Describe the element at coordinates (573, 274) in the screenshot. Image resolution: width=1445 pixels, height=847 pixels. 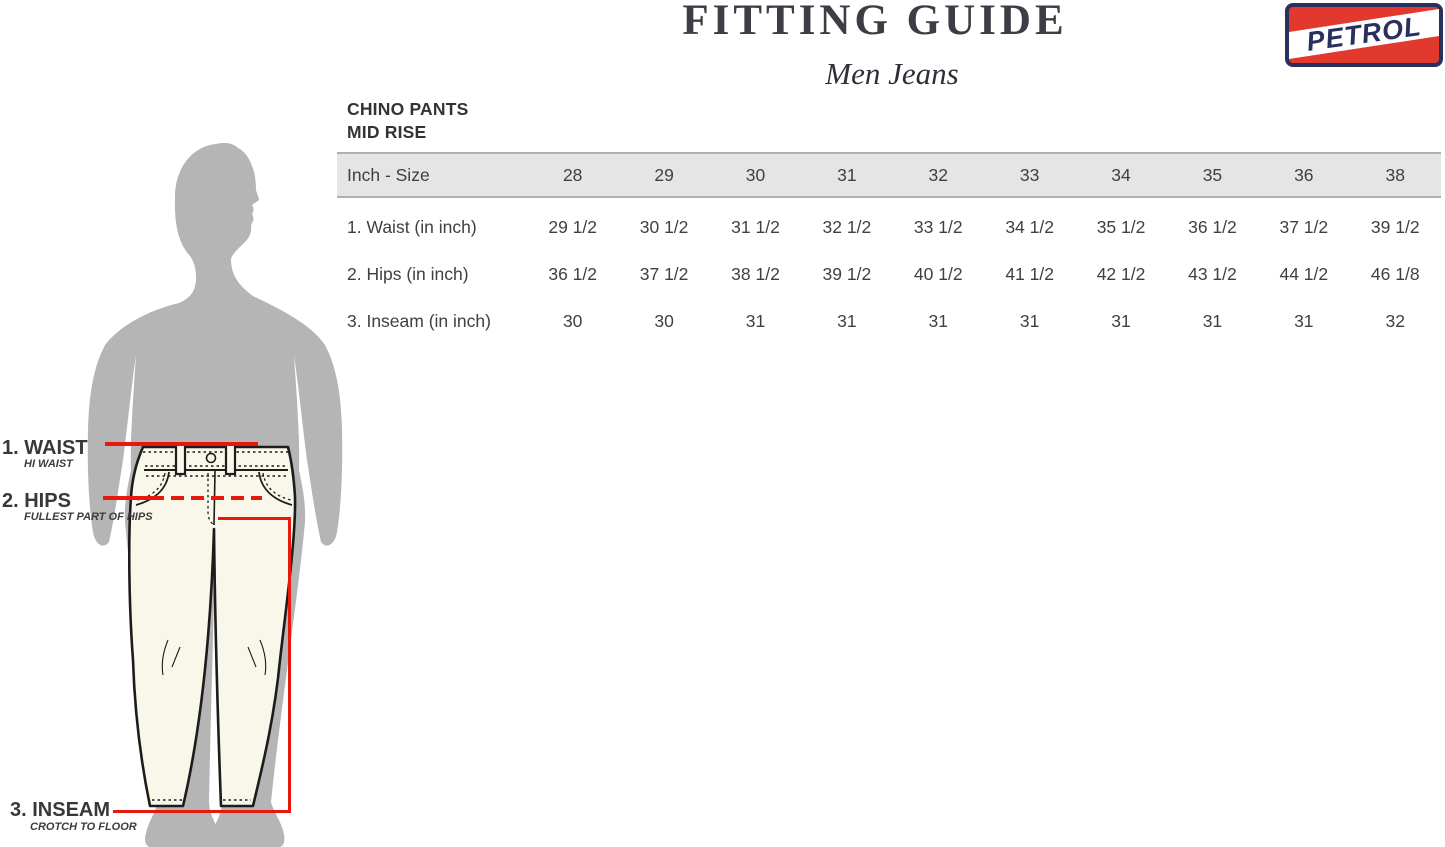
I see `hips-value: 36 1/2` at that location.